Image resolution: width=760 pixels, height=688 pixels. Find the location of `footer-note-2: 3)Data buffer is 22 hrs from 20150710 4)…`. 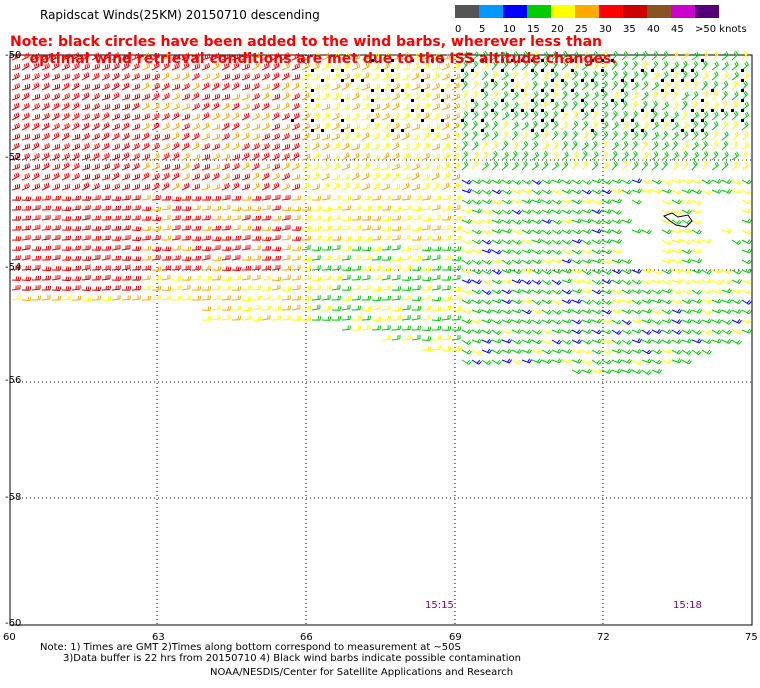

footer-note-2: 3)Data buffer is 22 hrs from 20150710 4)… is located at coordinates (292, 658).